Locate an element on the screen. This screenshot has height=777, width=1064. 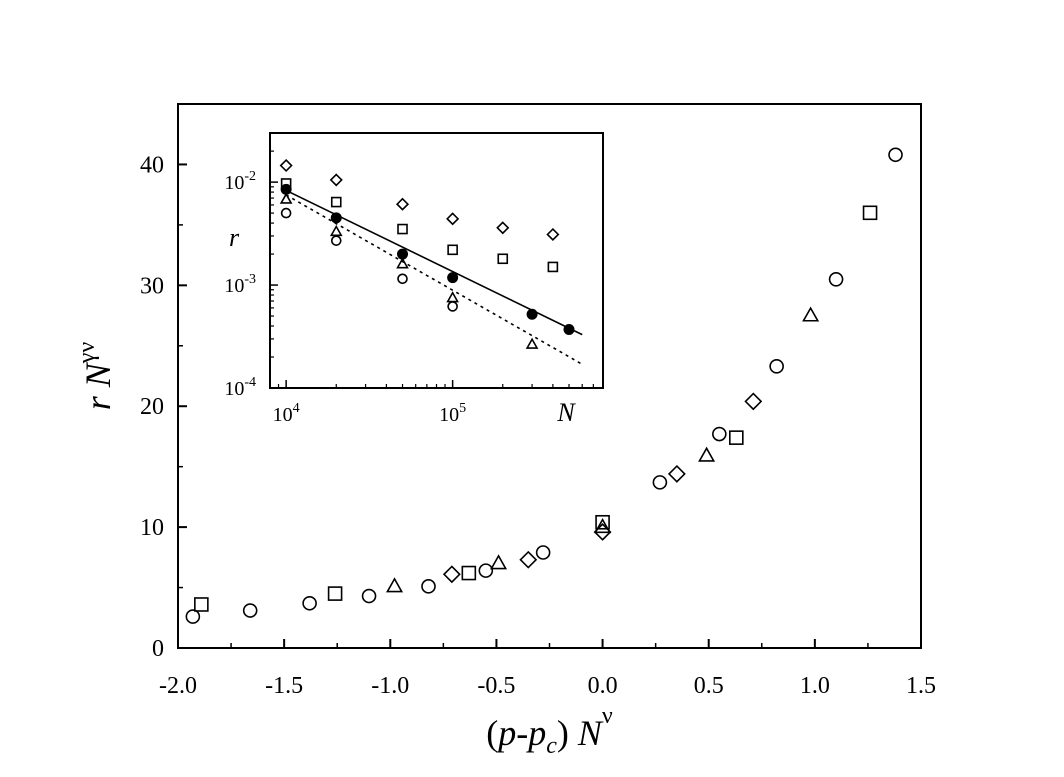
x-tick-label: 1.0 is located at coordinates (815, 686).